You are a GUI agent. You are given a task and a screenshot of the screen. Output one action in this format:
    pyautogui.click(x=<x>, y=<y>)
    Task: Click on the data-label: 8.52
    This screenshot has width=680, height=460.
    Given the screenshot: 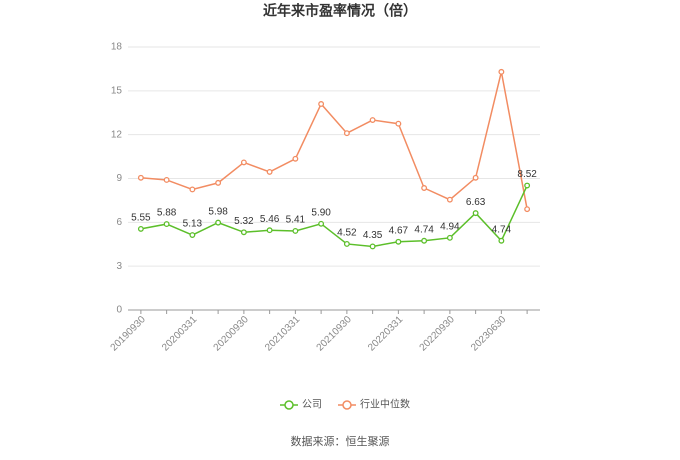 What is the action you would take?
    pyautogui.click(x=527, y=174)
    